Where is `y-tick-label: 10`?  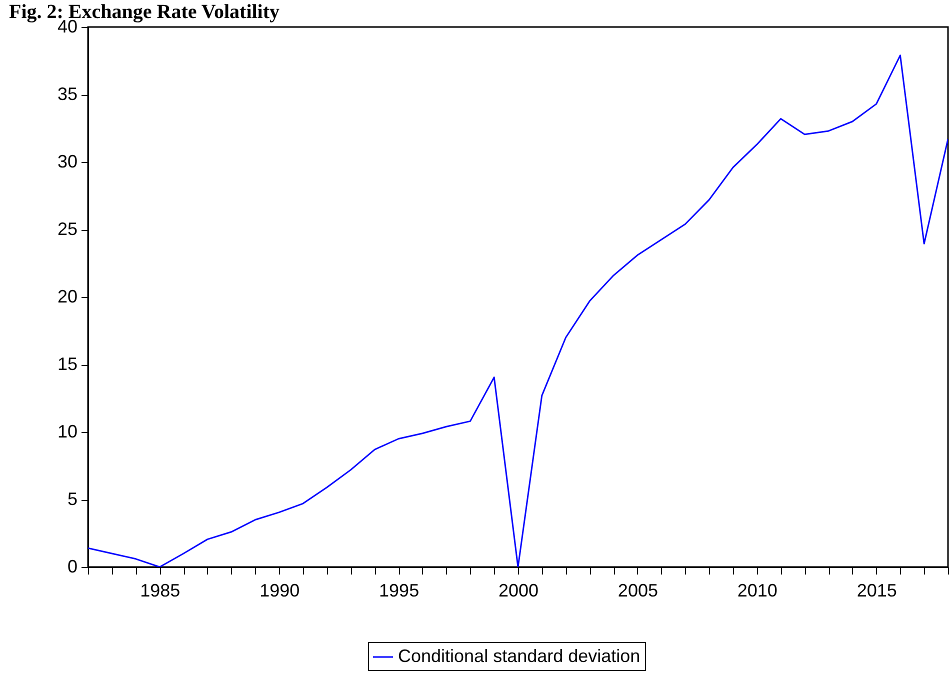 y-tick-label: 10 is located at coordinates (67, 432).